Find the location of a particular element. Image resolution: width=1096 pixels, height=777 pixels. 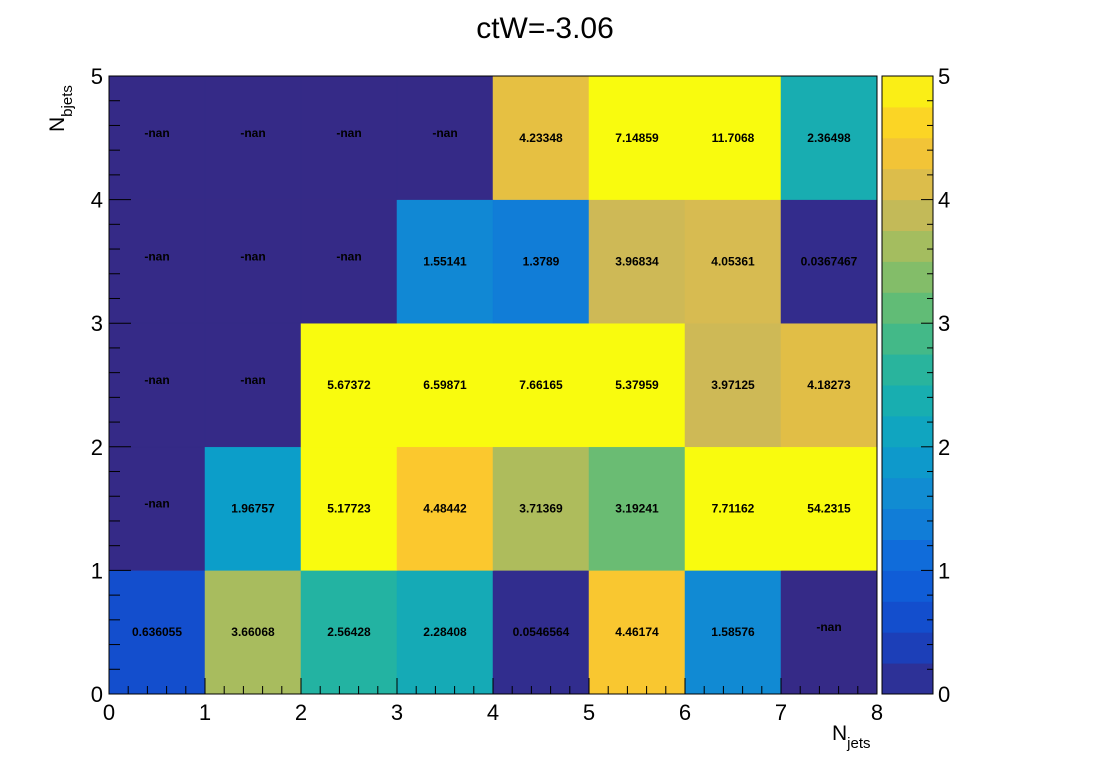

x-tick-label: 3 is located at coordinates (397, 712).